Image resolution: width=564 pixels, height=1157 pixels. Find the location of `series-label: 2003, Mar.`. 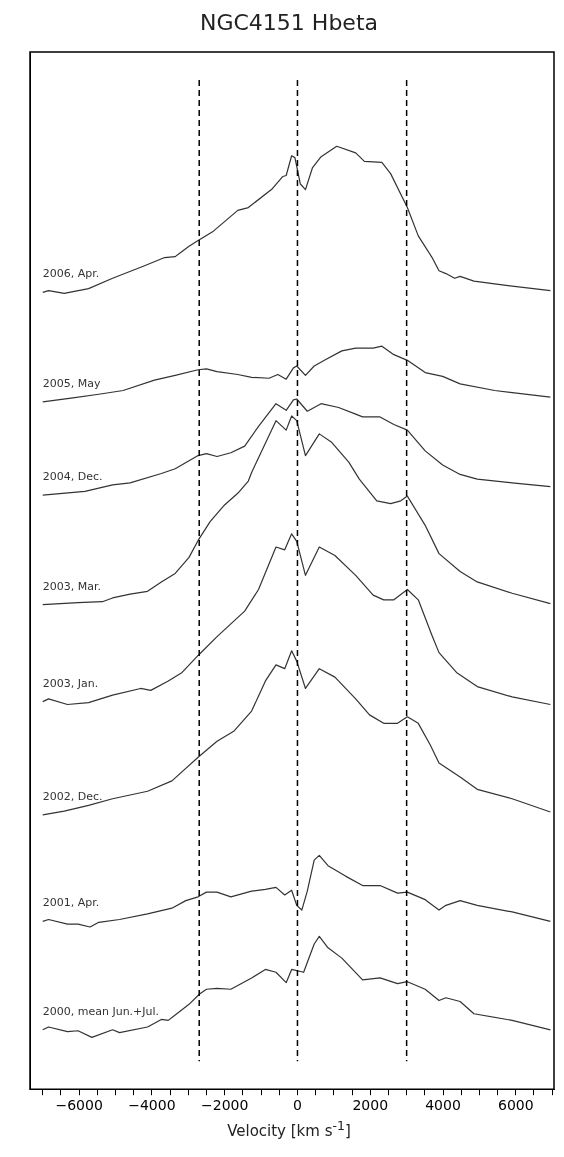

series-label: 2003, Mar. is located at coordinates (71, 586).